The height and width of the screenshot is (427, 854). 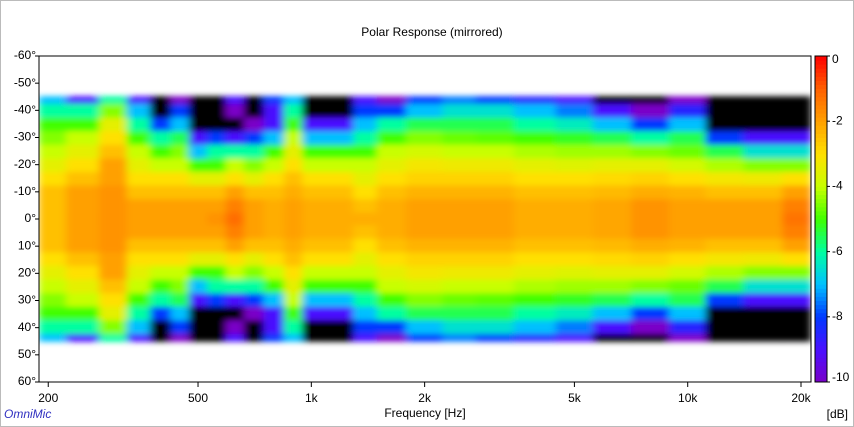 I want to click on colorbar-label: [dB], so click(x=837, y=414).